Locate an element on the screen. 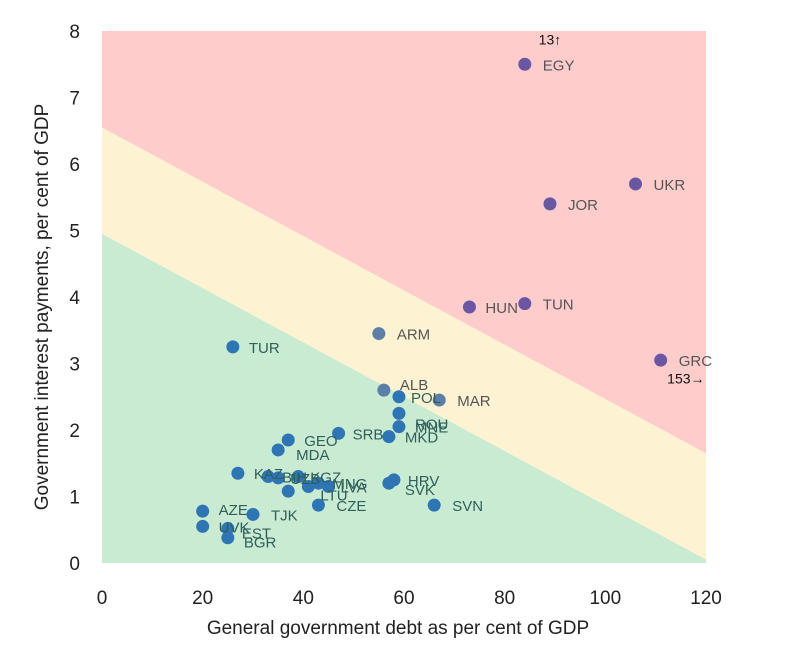  point-label-hun: HUN is located at coordinates (501, 308).